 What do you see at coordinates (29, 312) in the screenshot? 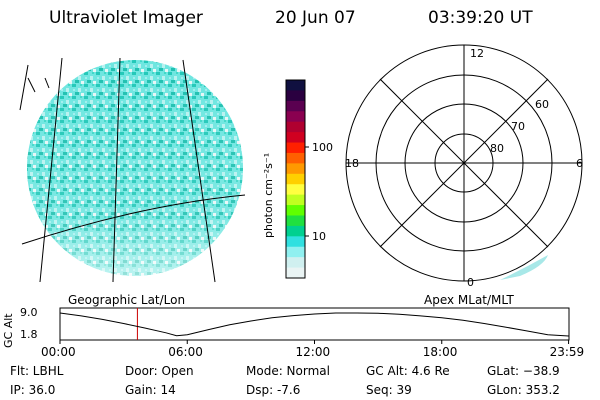
I see `y-tick-9: 9.0` at bounding box center [29, 312].